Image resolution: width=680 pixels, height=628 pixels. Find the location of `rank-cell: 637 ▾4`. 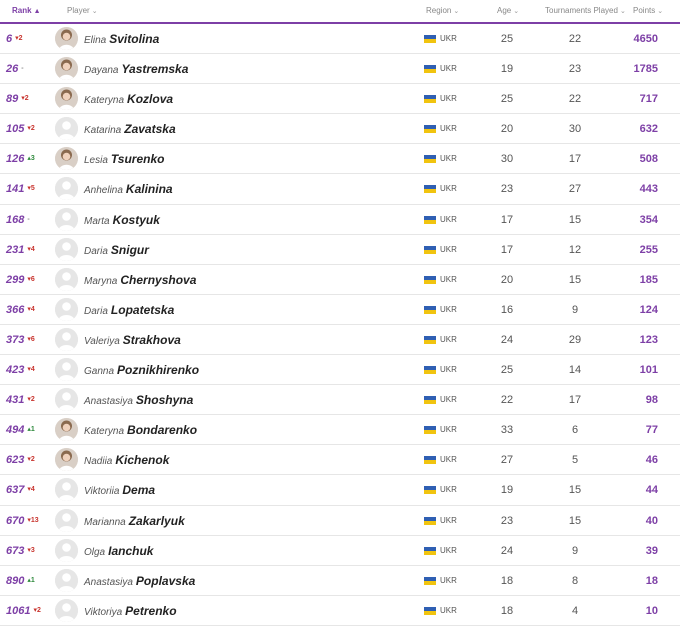

rank-cell: 637 ▾4 is located at coordinates (20, 490).